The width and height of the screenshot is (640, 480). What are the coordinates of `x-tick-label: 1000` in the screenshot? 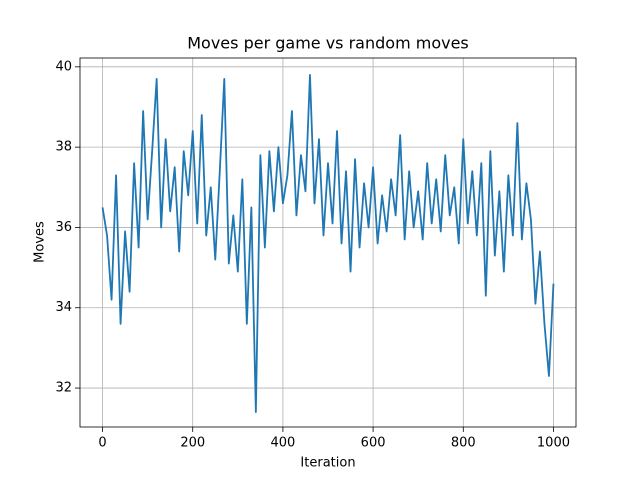 It's located at (553, 443).